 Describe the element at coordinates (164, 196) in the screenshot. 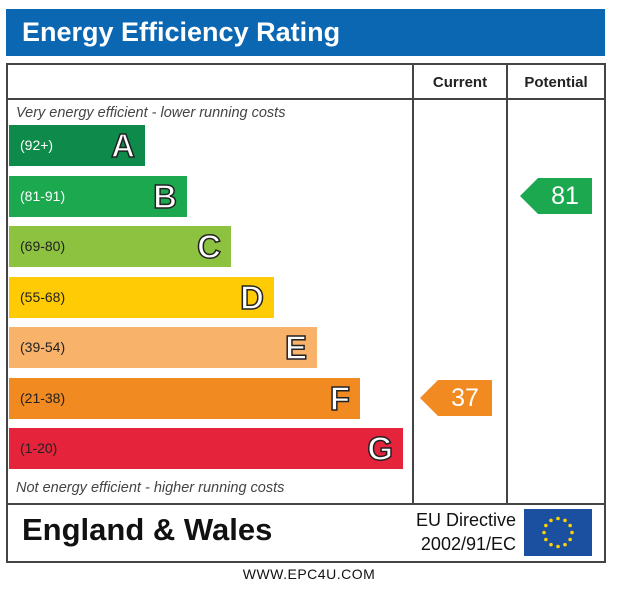

I see `band-letter: B` at that location.